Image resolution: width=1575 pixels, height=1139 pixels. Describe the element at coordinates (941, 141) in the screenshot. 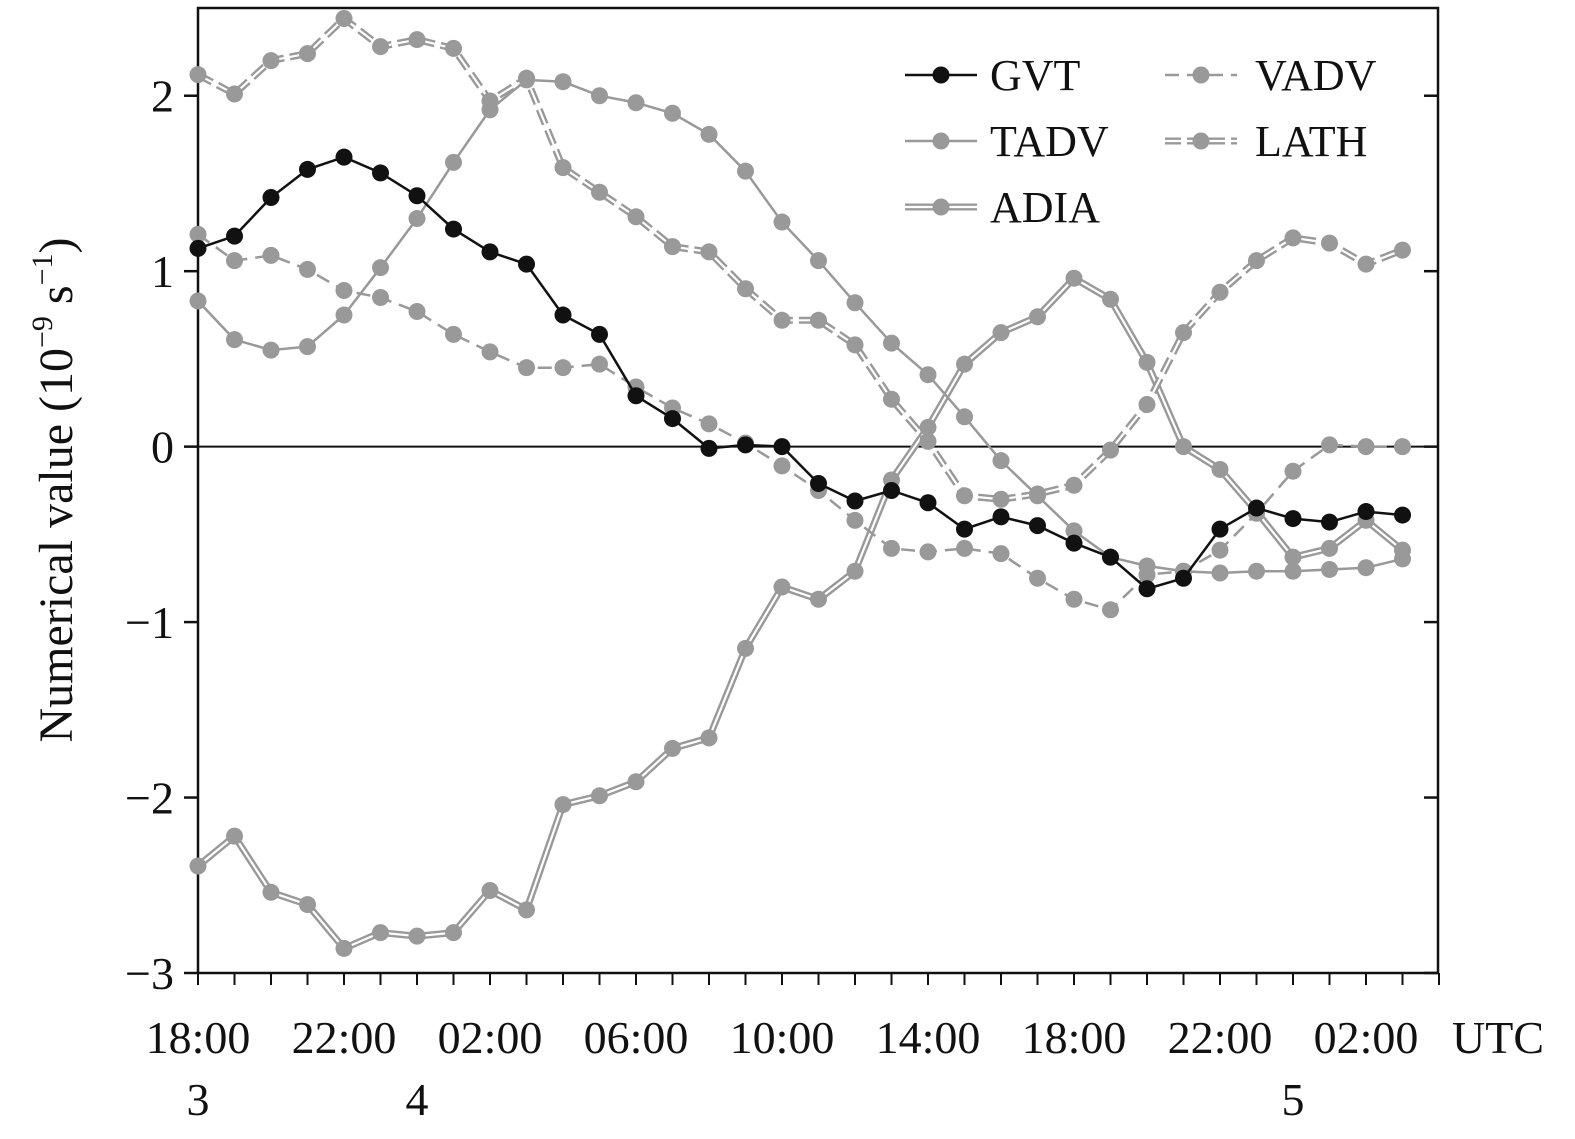

I see `legend-marker-tadv` at that location.